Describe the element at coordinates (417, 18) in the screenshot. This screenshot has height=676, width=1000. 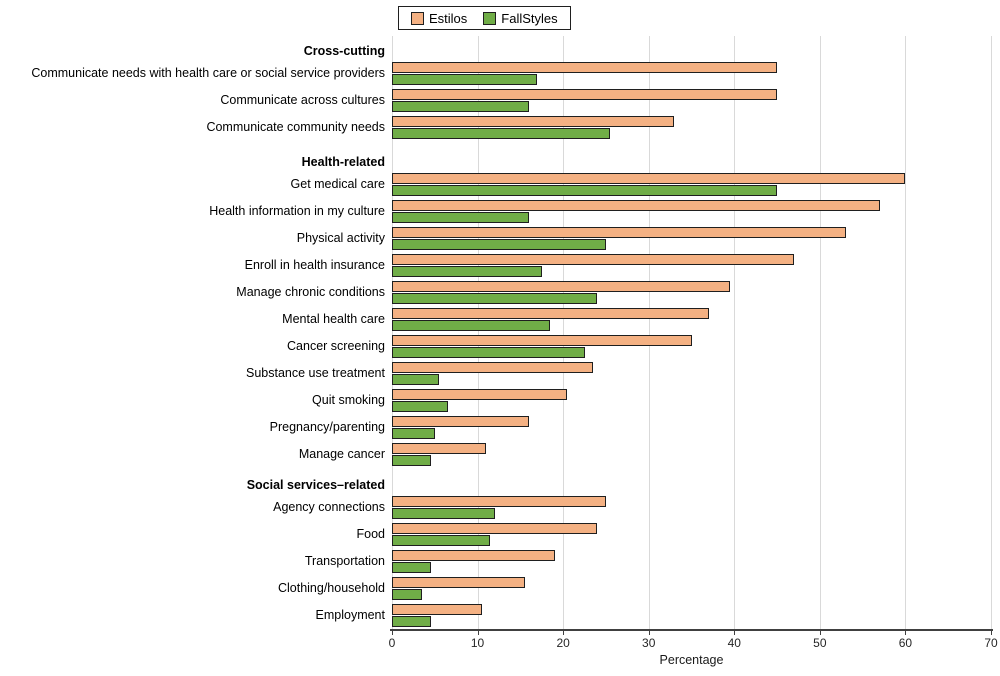
I see `legend-swatch-estilos` at that location.